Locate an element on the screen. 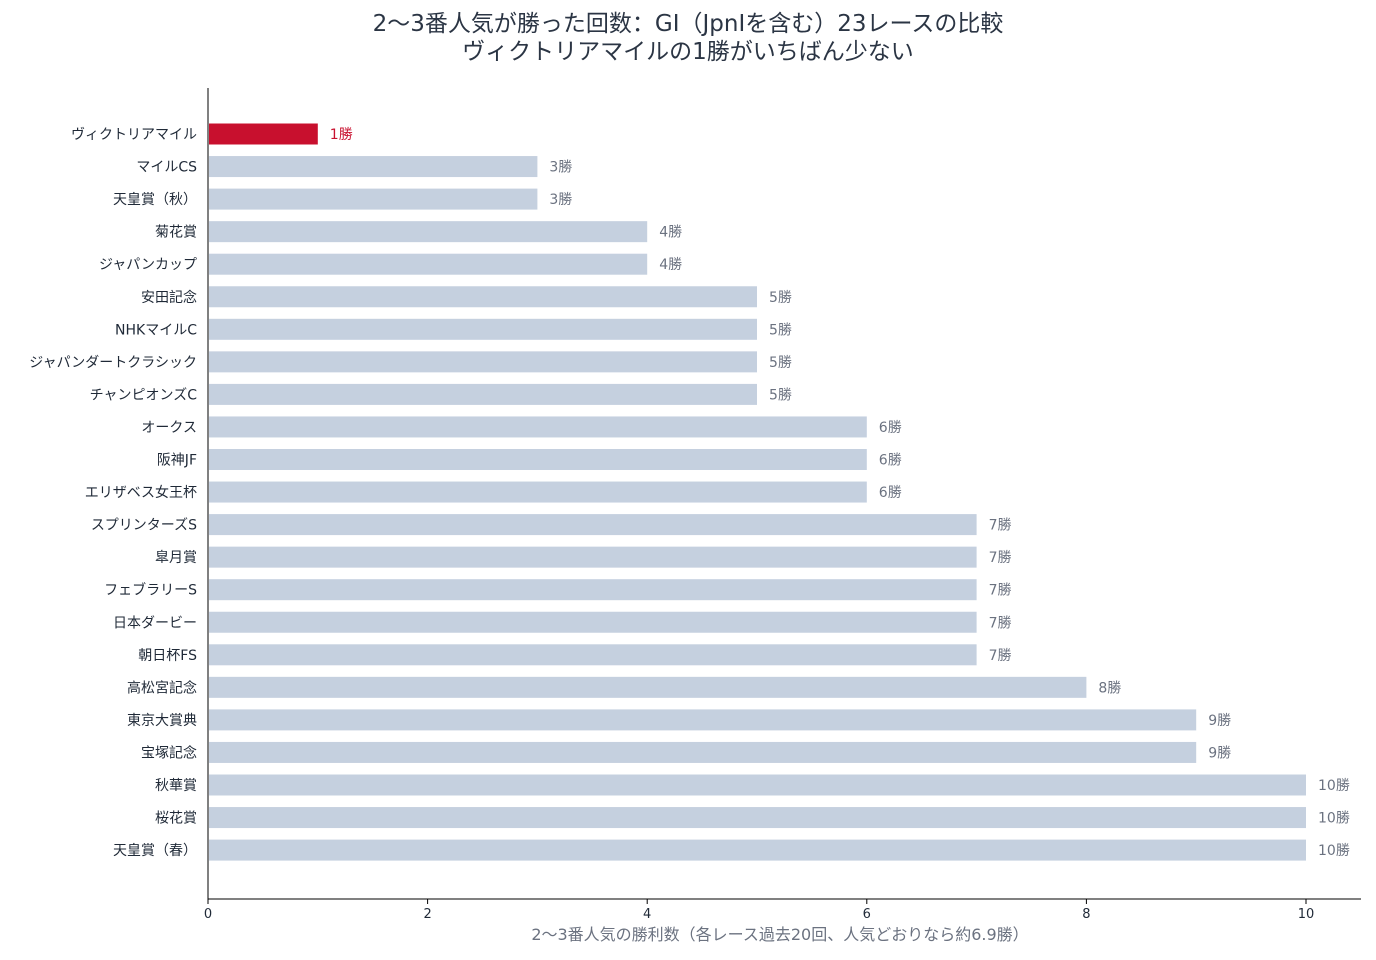 The width and height of the screenshot is (1376, 960). category-label: 東京大賞典 is located at coordinates (162, 721).